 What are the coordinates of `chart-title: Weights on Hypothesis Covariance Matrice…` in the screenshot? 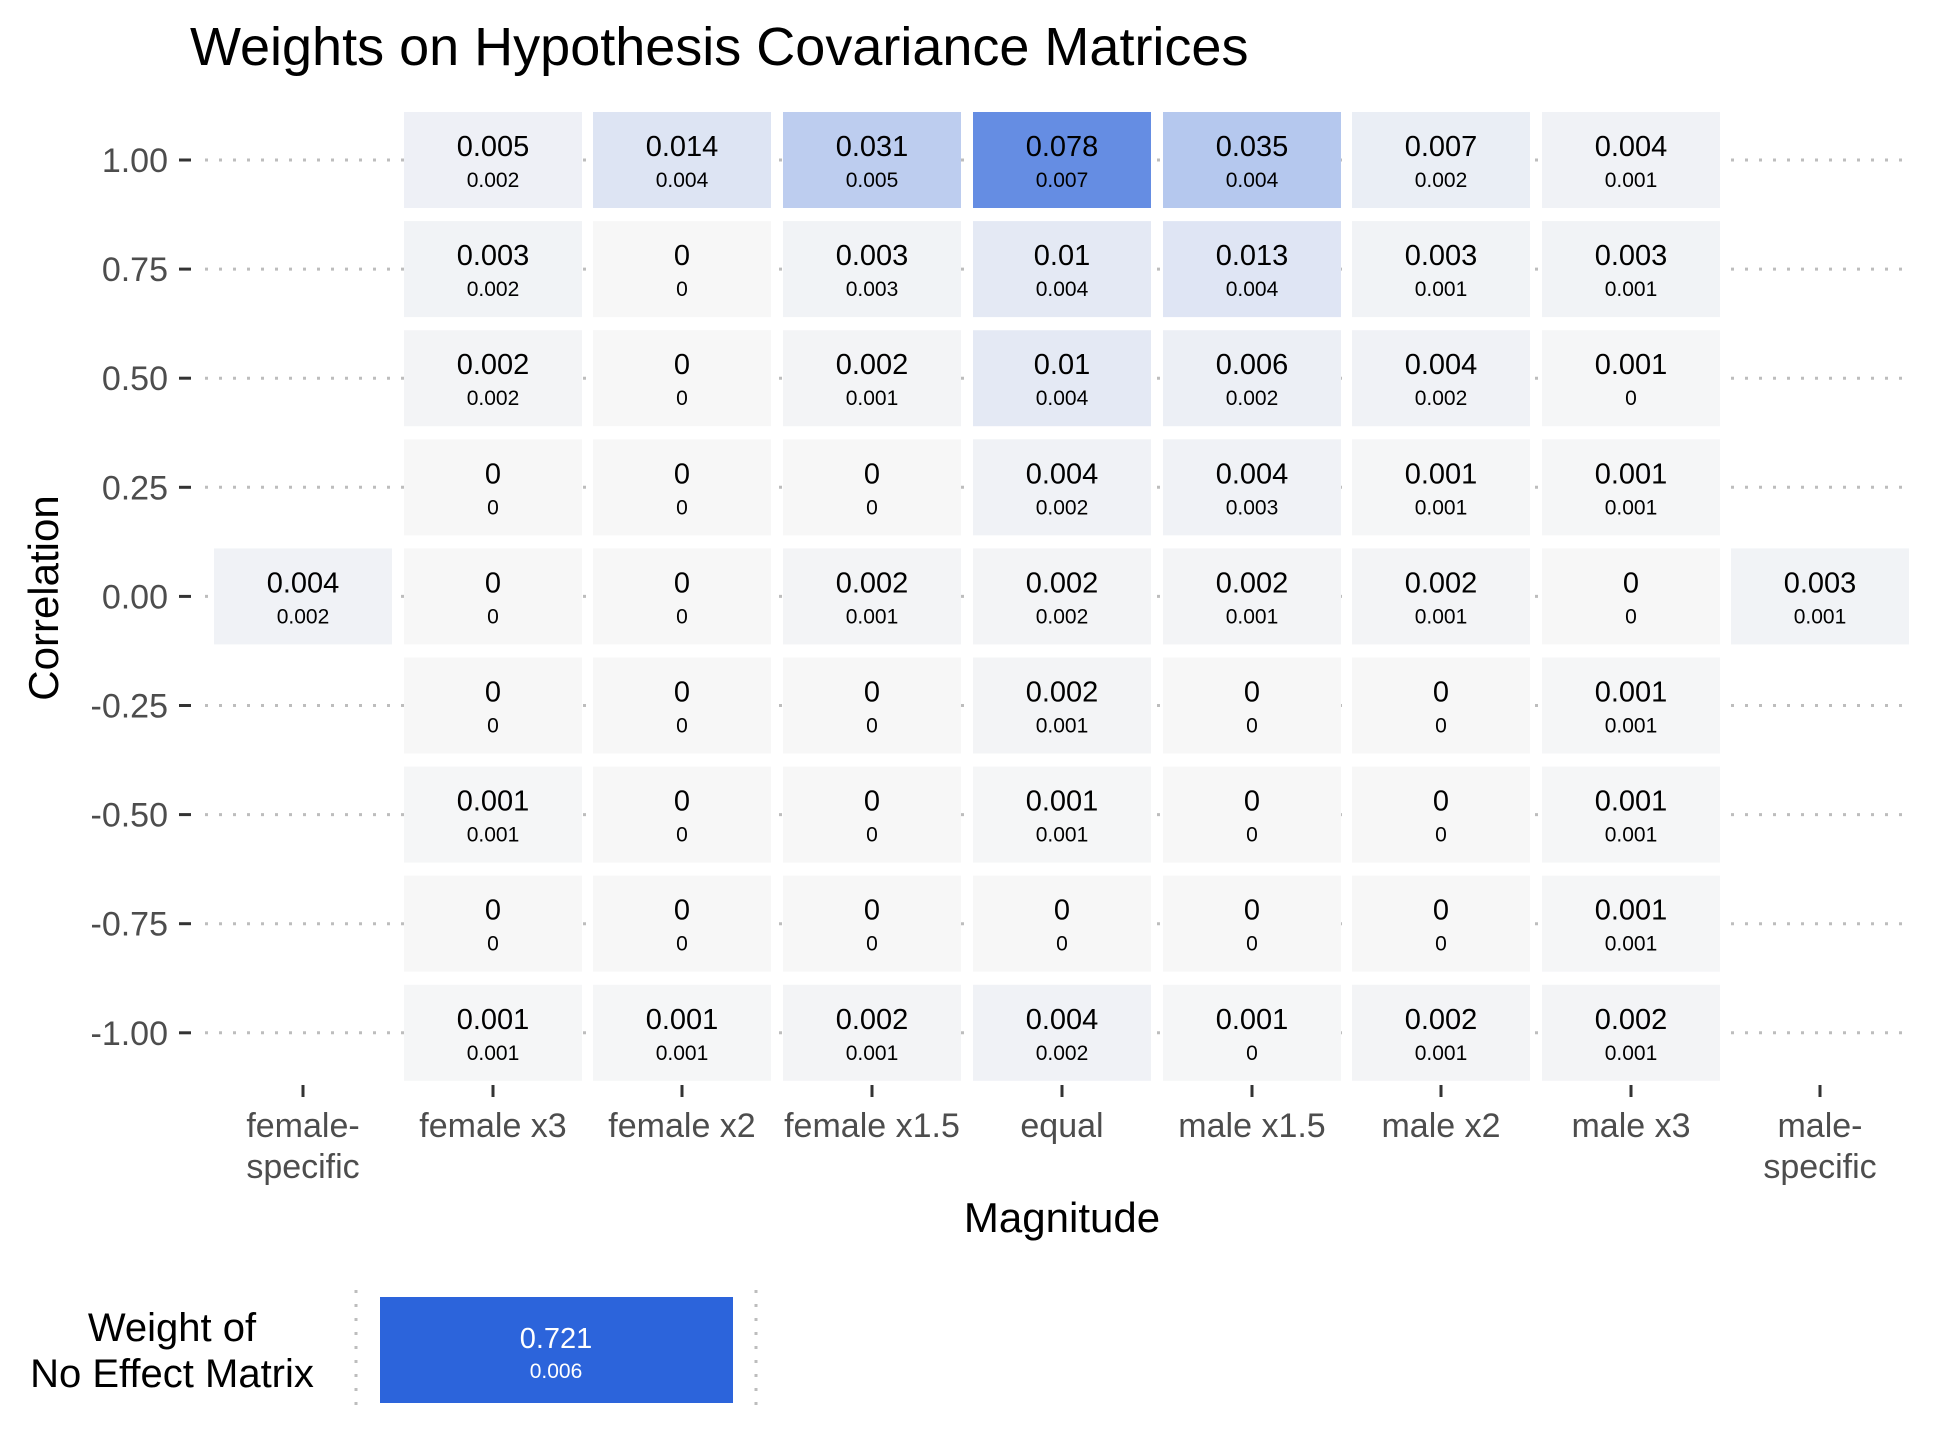 It's located at (719, 47).